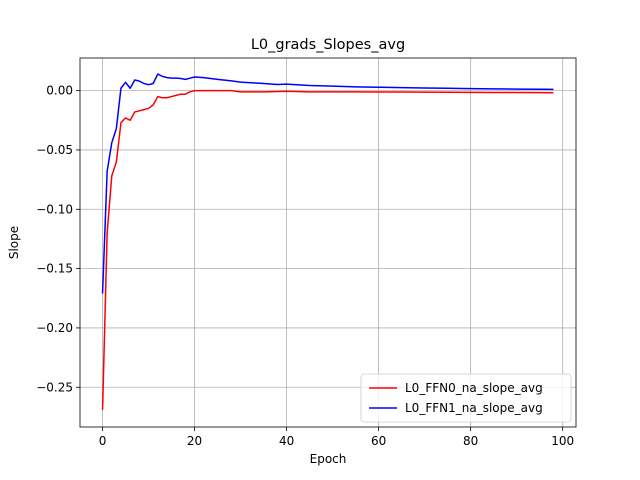 The image size is (640, 480). Describe the element at coordinates (474, 408) in the screenshot. I see `legend-label-1: L0_FFN1_na_slope_avg` at that location.